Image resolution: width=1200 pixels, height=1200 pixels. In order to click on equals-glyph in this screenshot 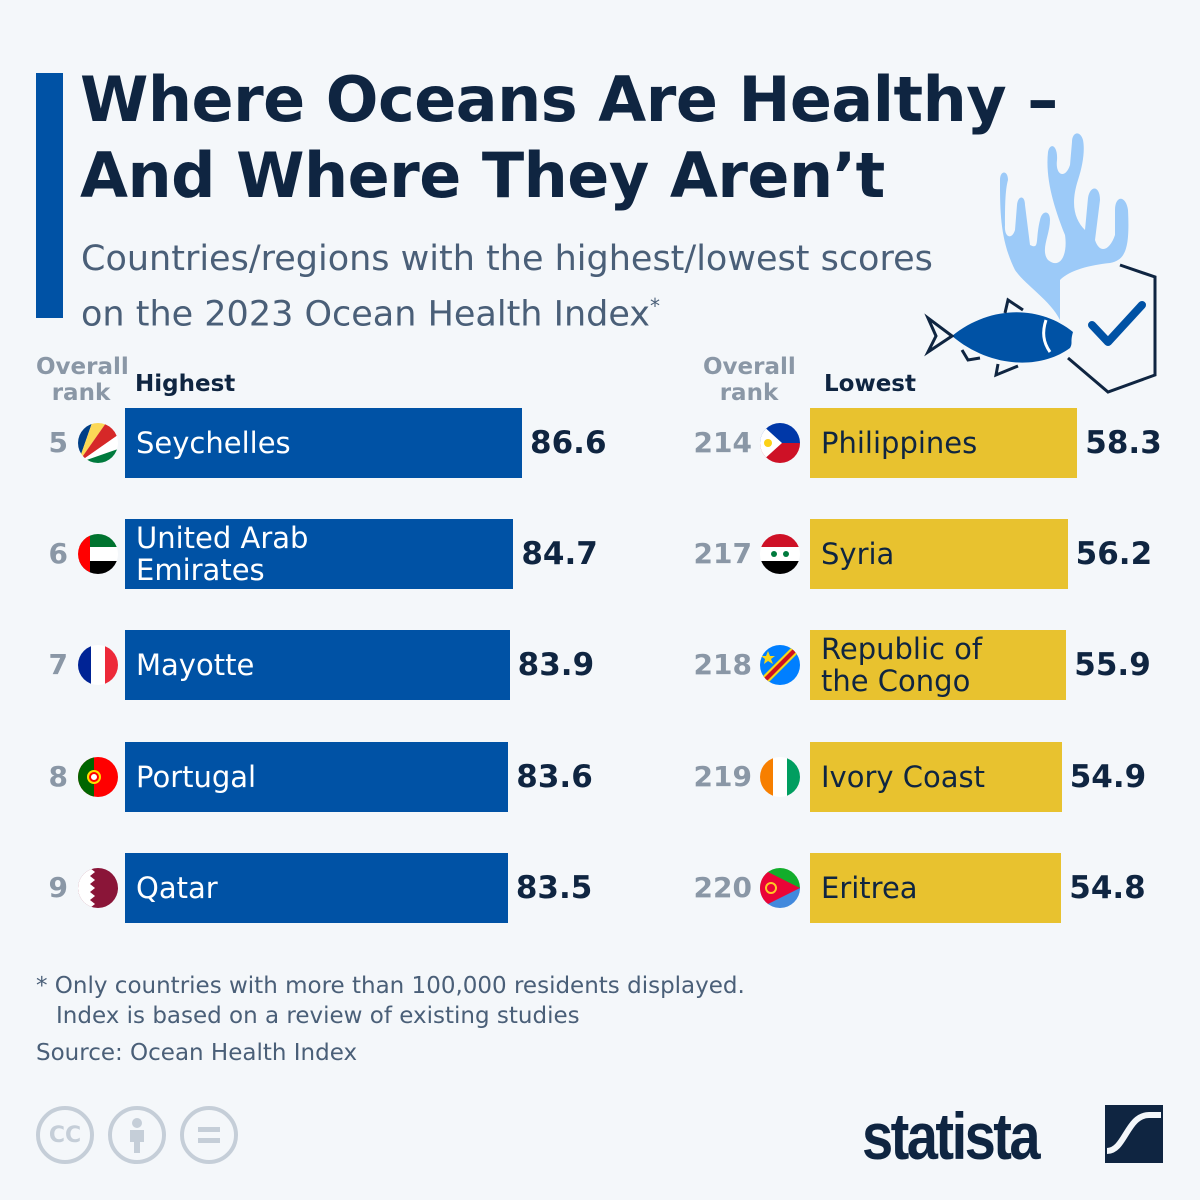, I will do `click(209, 1135)`.